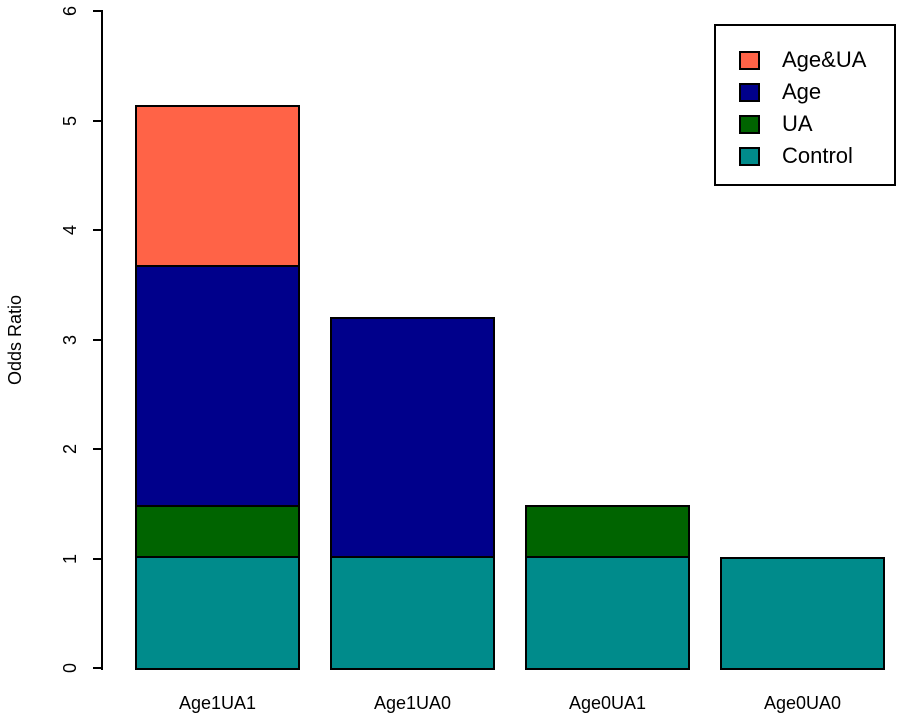 This screenshot has height=728, width=900. Describe the element at coordinates (817, 155) in the screenshot. I see `legend-label-control: Control` at that location.